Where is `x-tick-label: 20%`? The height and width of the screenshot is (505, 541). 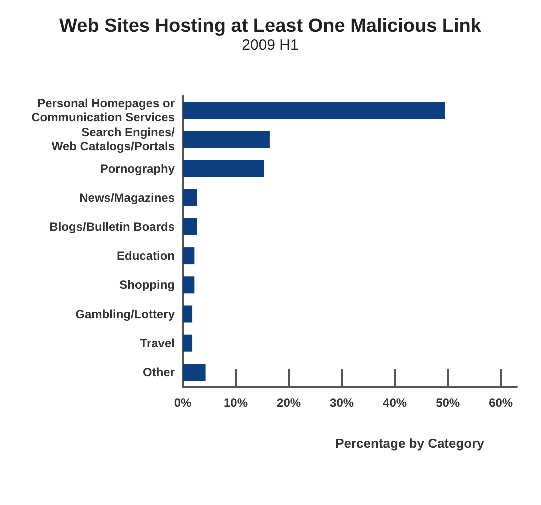
x-tick-label: 20% is located at coordinates (289, 403).